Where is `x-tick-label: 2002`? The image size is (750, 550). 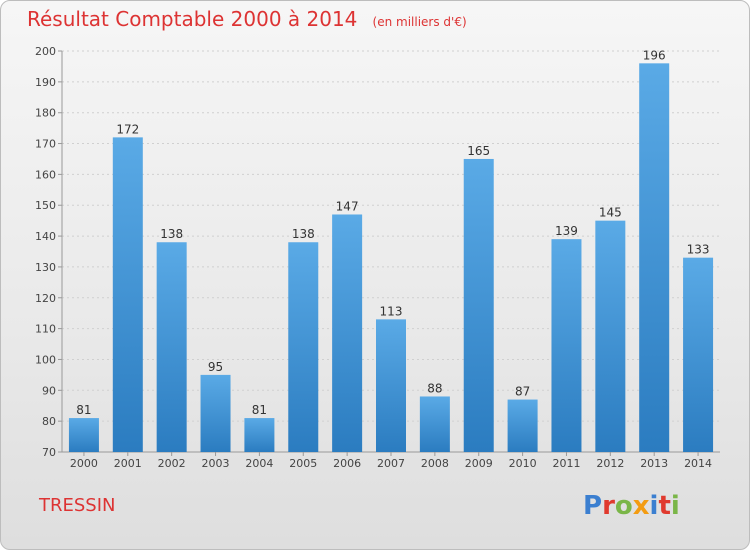 x-tick-label: 2002 is located at coordinates (172, 463).